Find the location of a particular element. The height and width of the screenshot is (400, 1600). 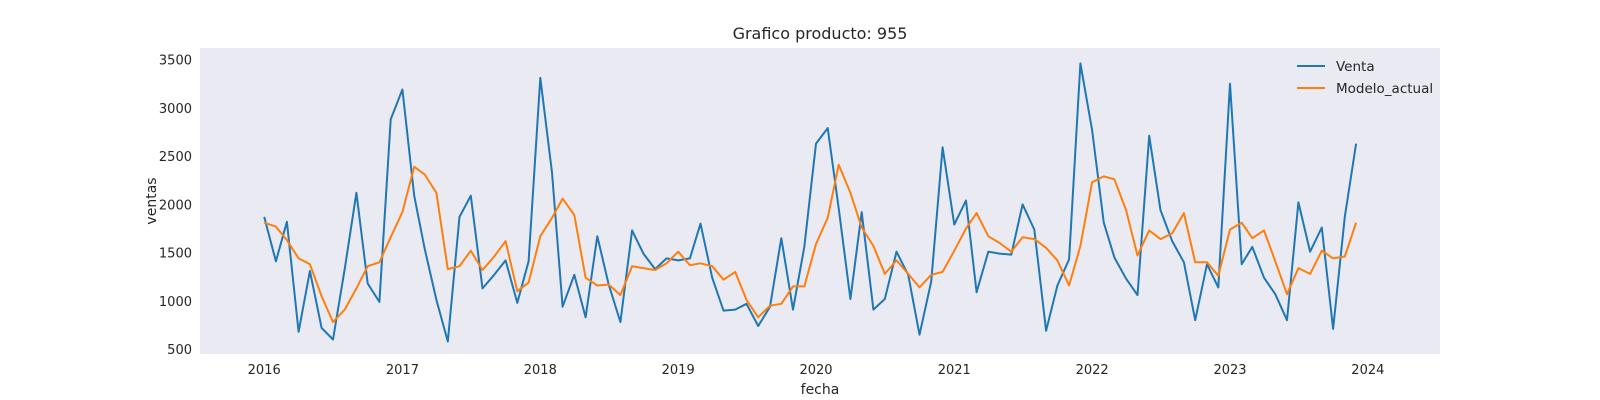

x-tick-label: 2022 is located at coordinates (1092, 370).